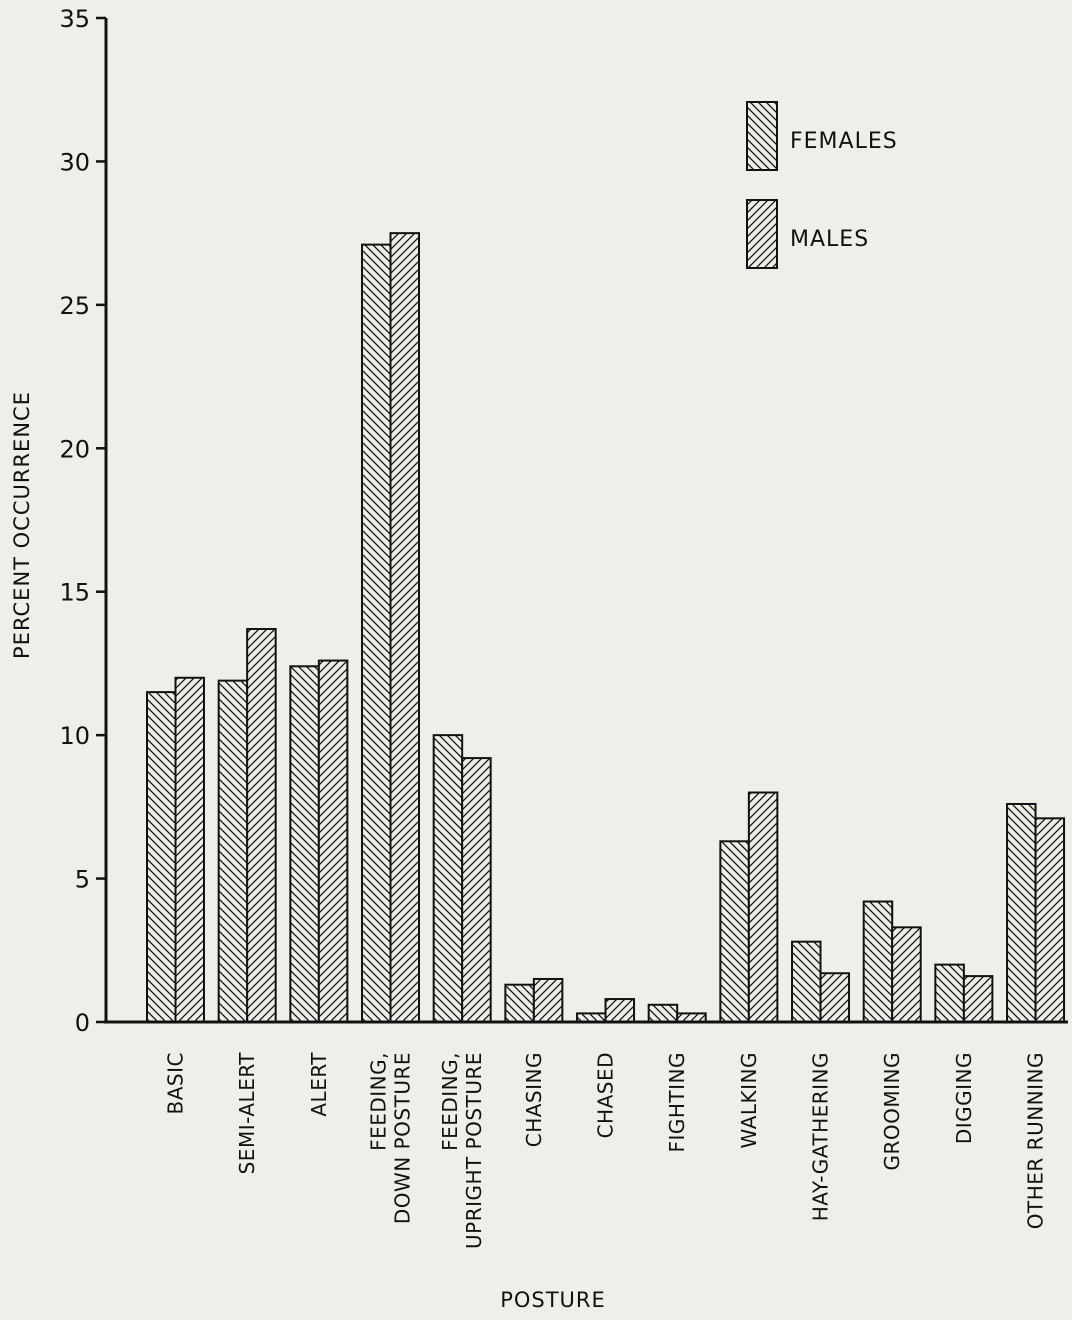 The width and height of the screenshot is (1072, 1320). Describe the element at coordinates (1036, 1140) in the screenshot. I see `x-tick-label-12-0: OTHER RUNNING` at that location.